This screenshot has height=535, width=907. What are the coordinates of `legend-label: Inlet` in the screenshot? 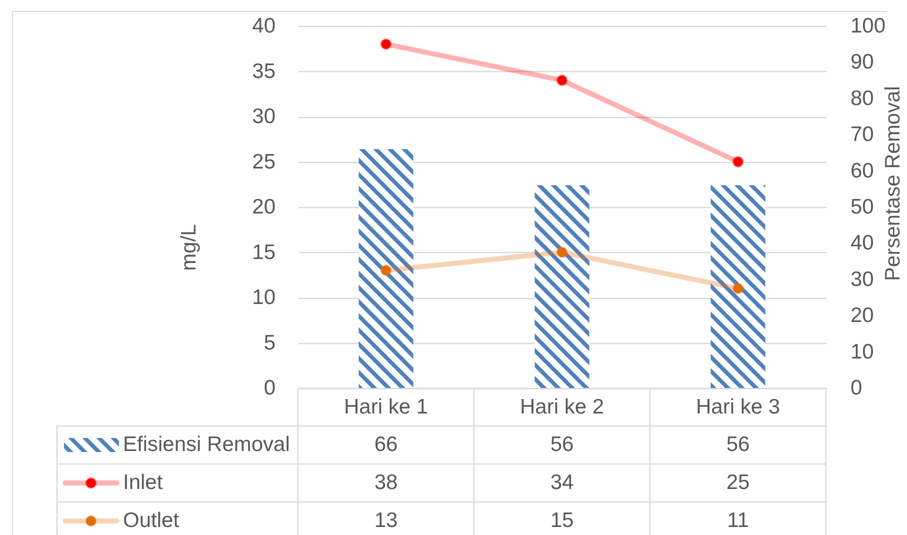 It's located at (143, 482).